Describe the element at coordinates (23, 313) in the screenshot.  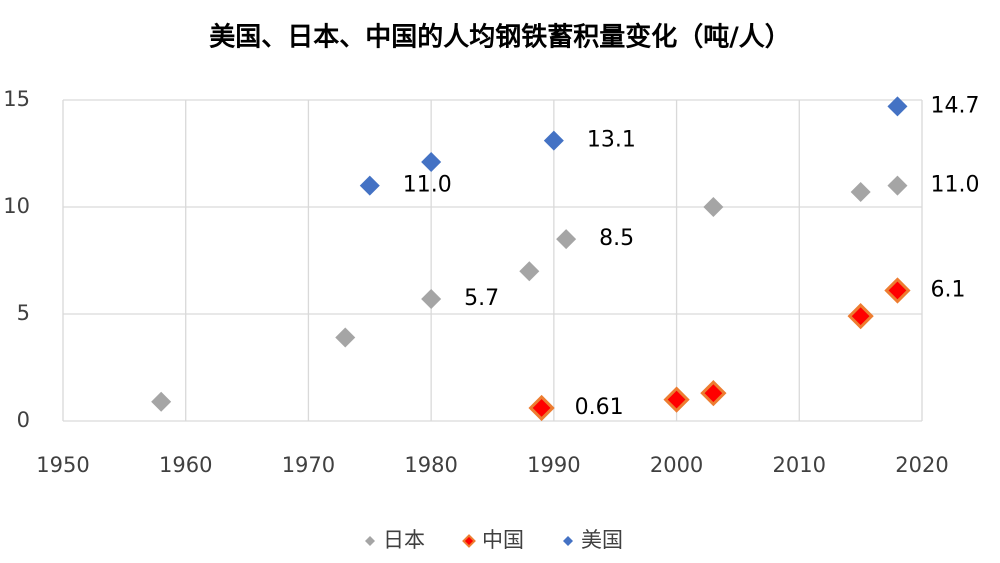
I see `y-tick-label: 5` at that location.